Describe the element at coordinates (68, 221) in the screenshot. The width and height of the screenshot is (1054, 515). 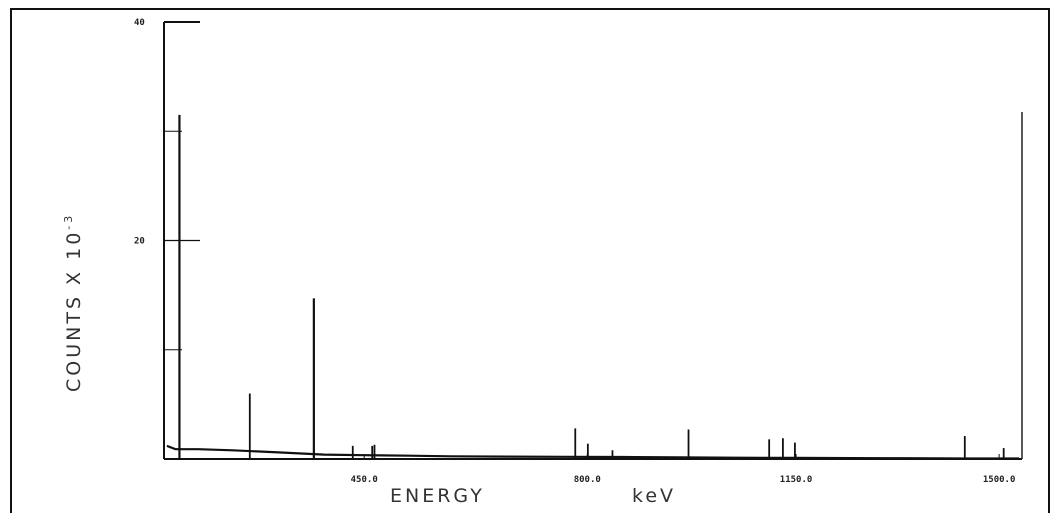
I see `y-axis-label-exponent: -3` at that location.